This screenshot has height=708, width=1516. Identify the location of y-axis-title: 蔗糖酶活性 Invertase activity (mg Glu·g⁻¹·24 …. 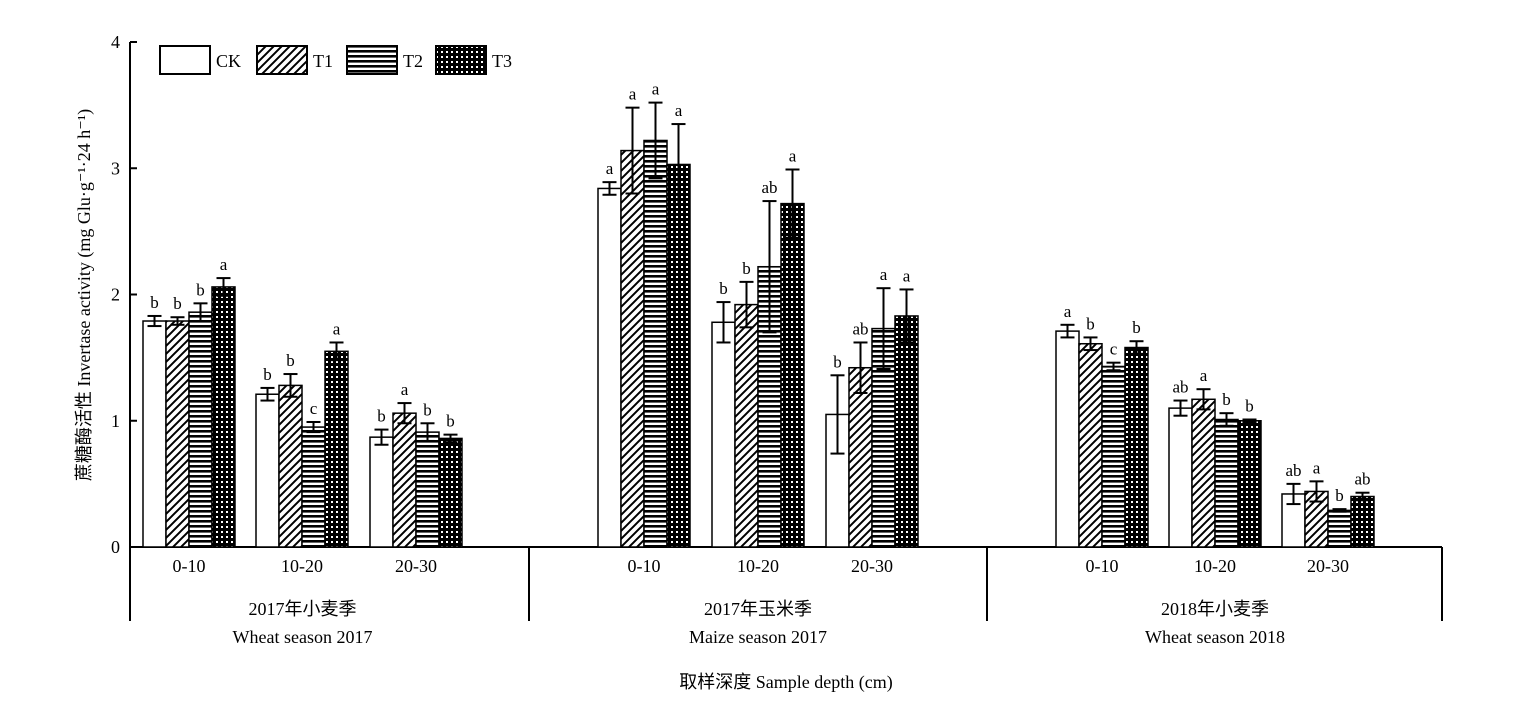
(84, 295).